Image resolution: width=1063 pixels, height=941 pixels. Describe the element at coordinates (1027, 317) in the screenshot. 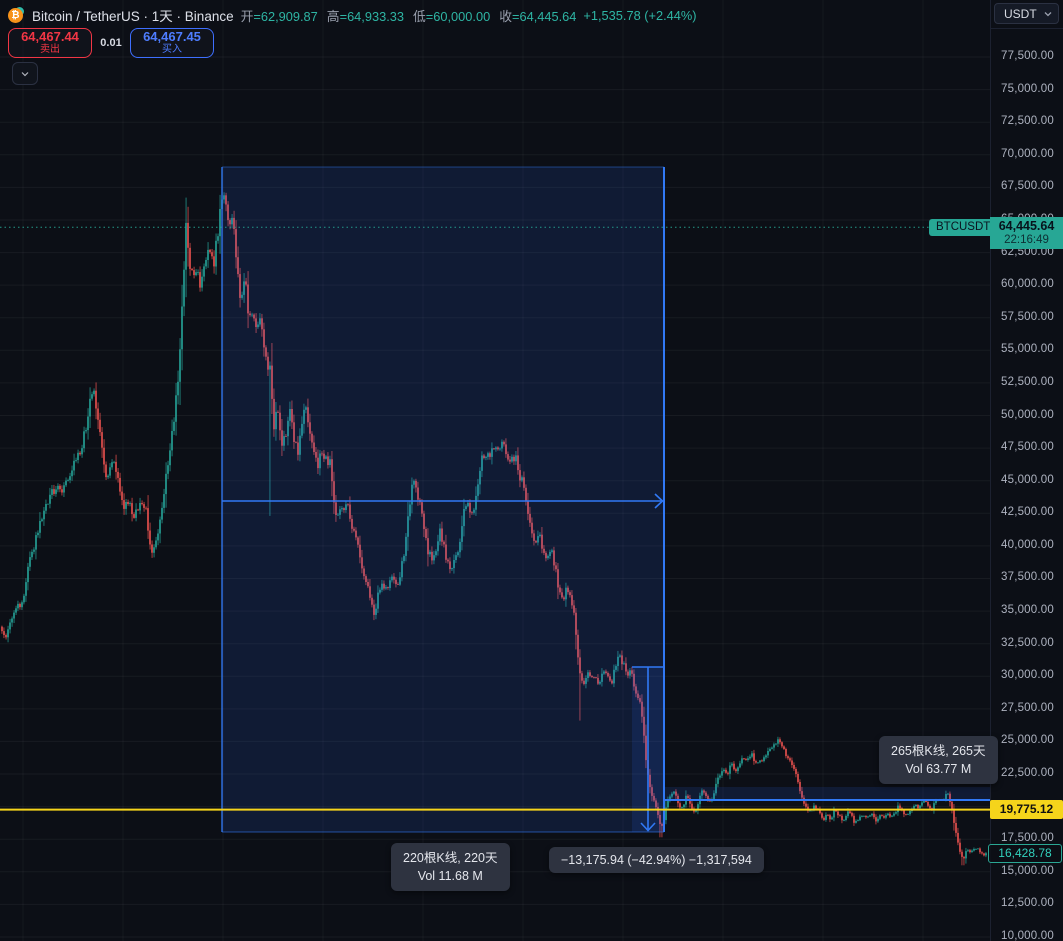

I see `price-tick-label: 57,500.00` at that location.